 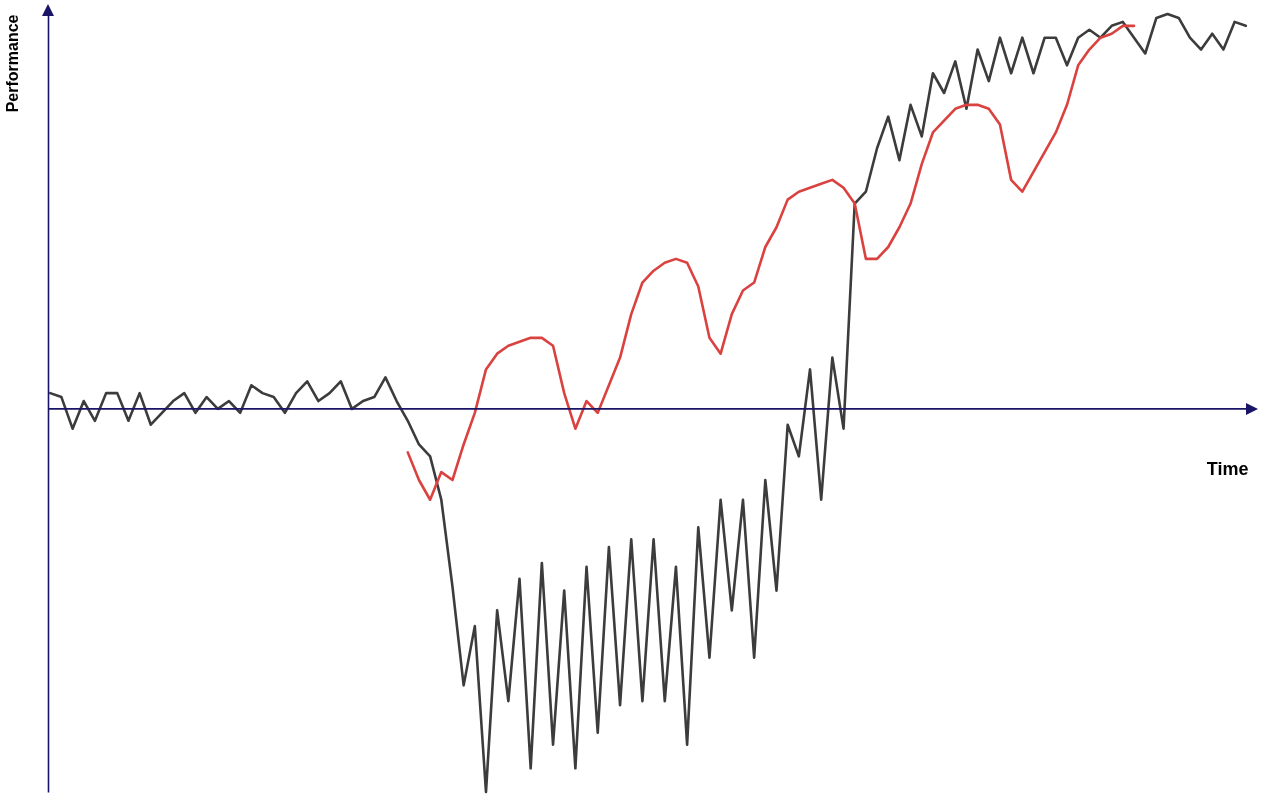 What do you see at coordinates (12, 63) in the screenshot?
I see `y-axis-title: Performance` at bounding box center [12, 63].